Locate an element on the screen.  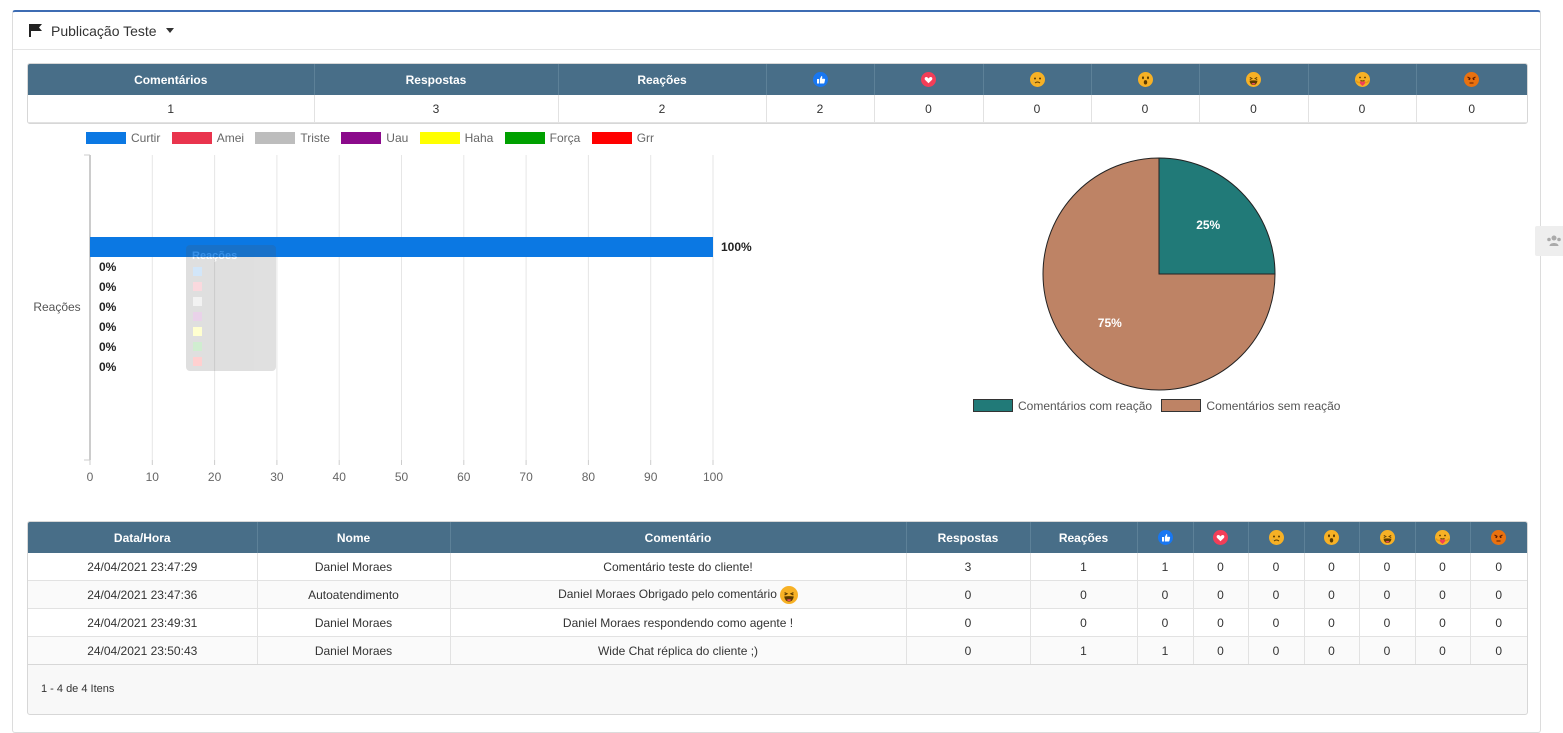
table-cell: 3 is located at coordinates (968, 567).